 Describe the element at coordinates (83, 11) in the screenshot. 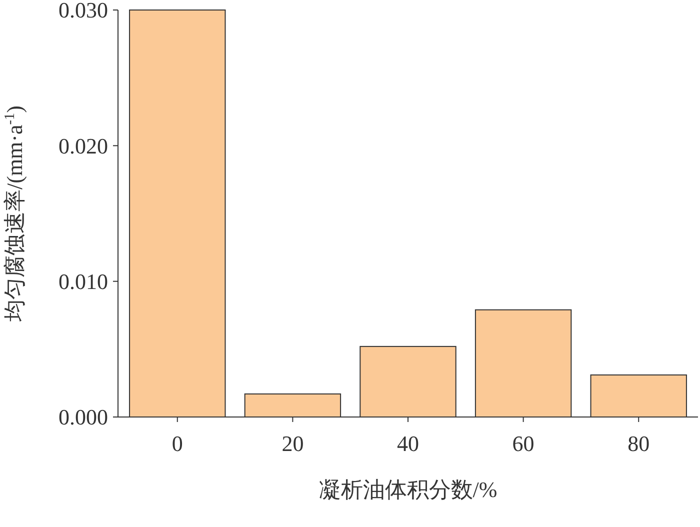

I see `y-tick-label: 0.030` at that location.